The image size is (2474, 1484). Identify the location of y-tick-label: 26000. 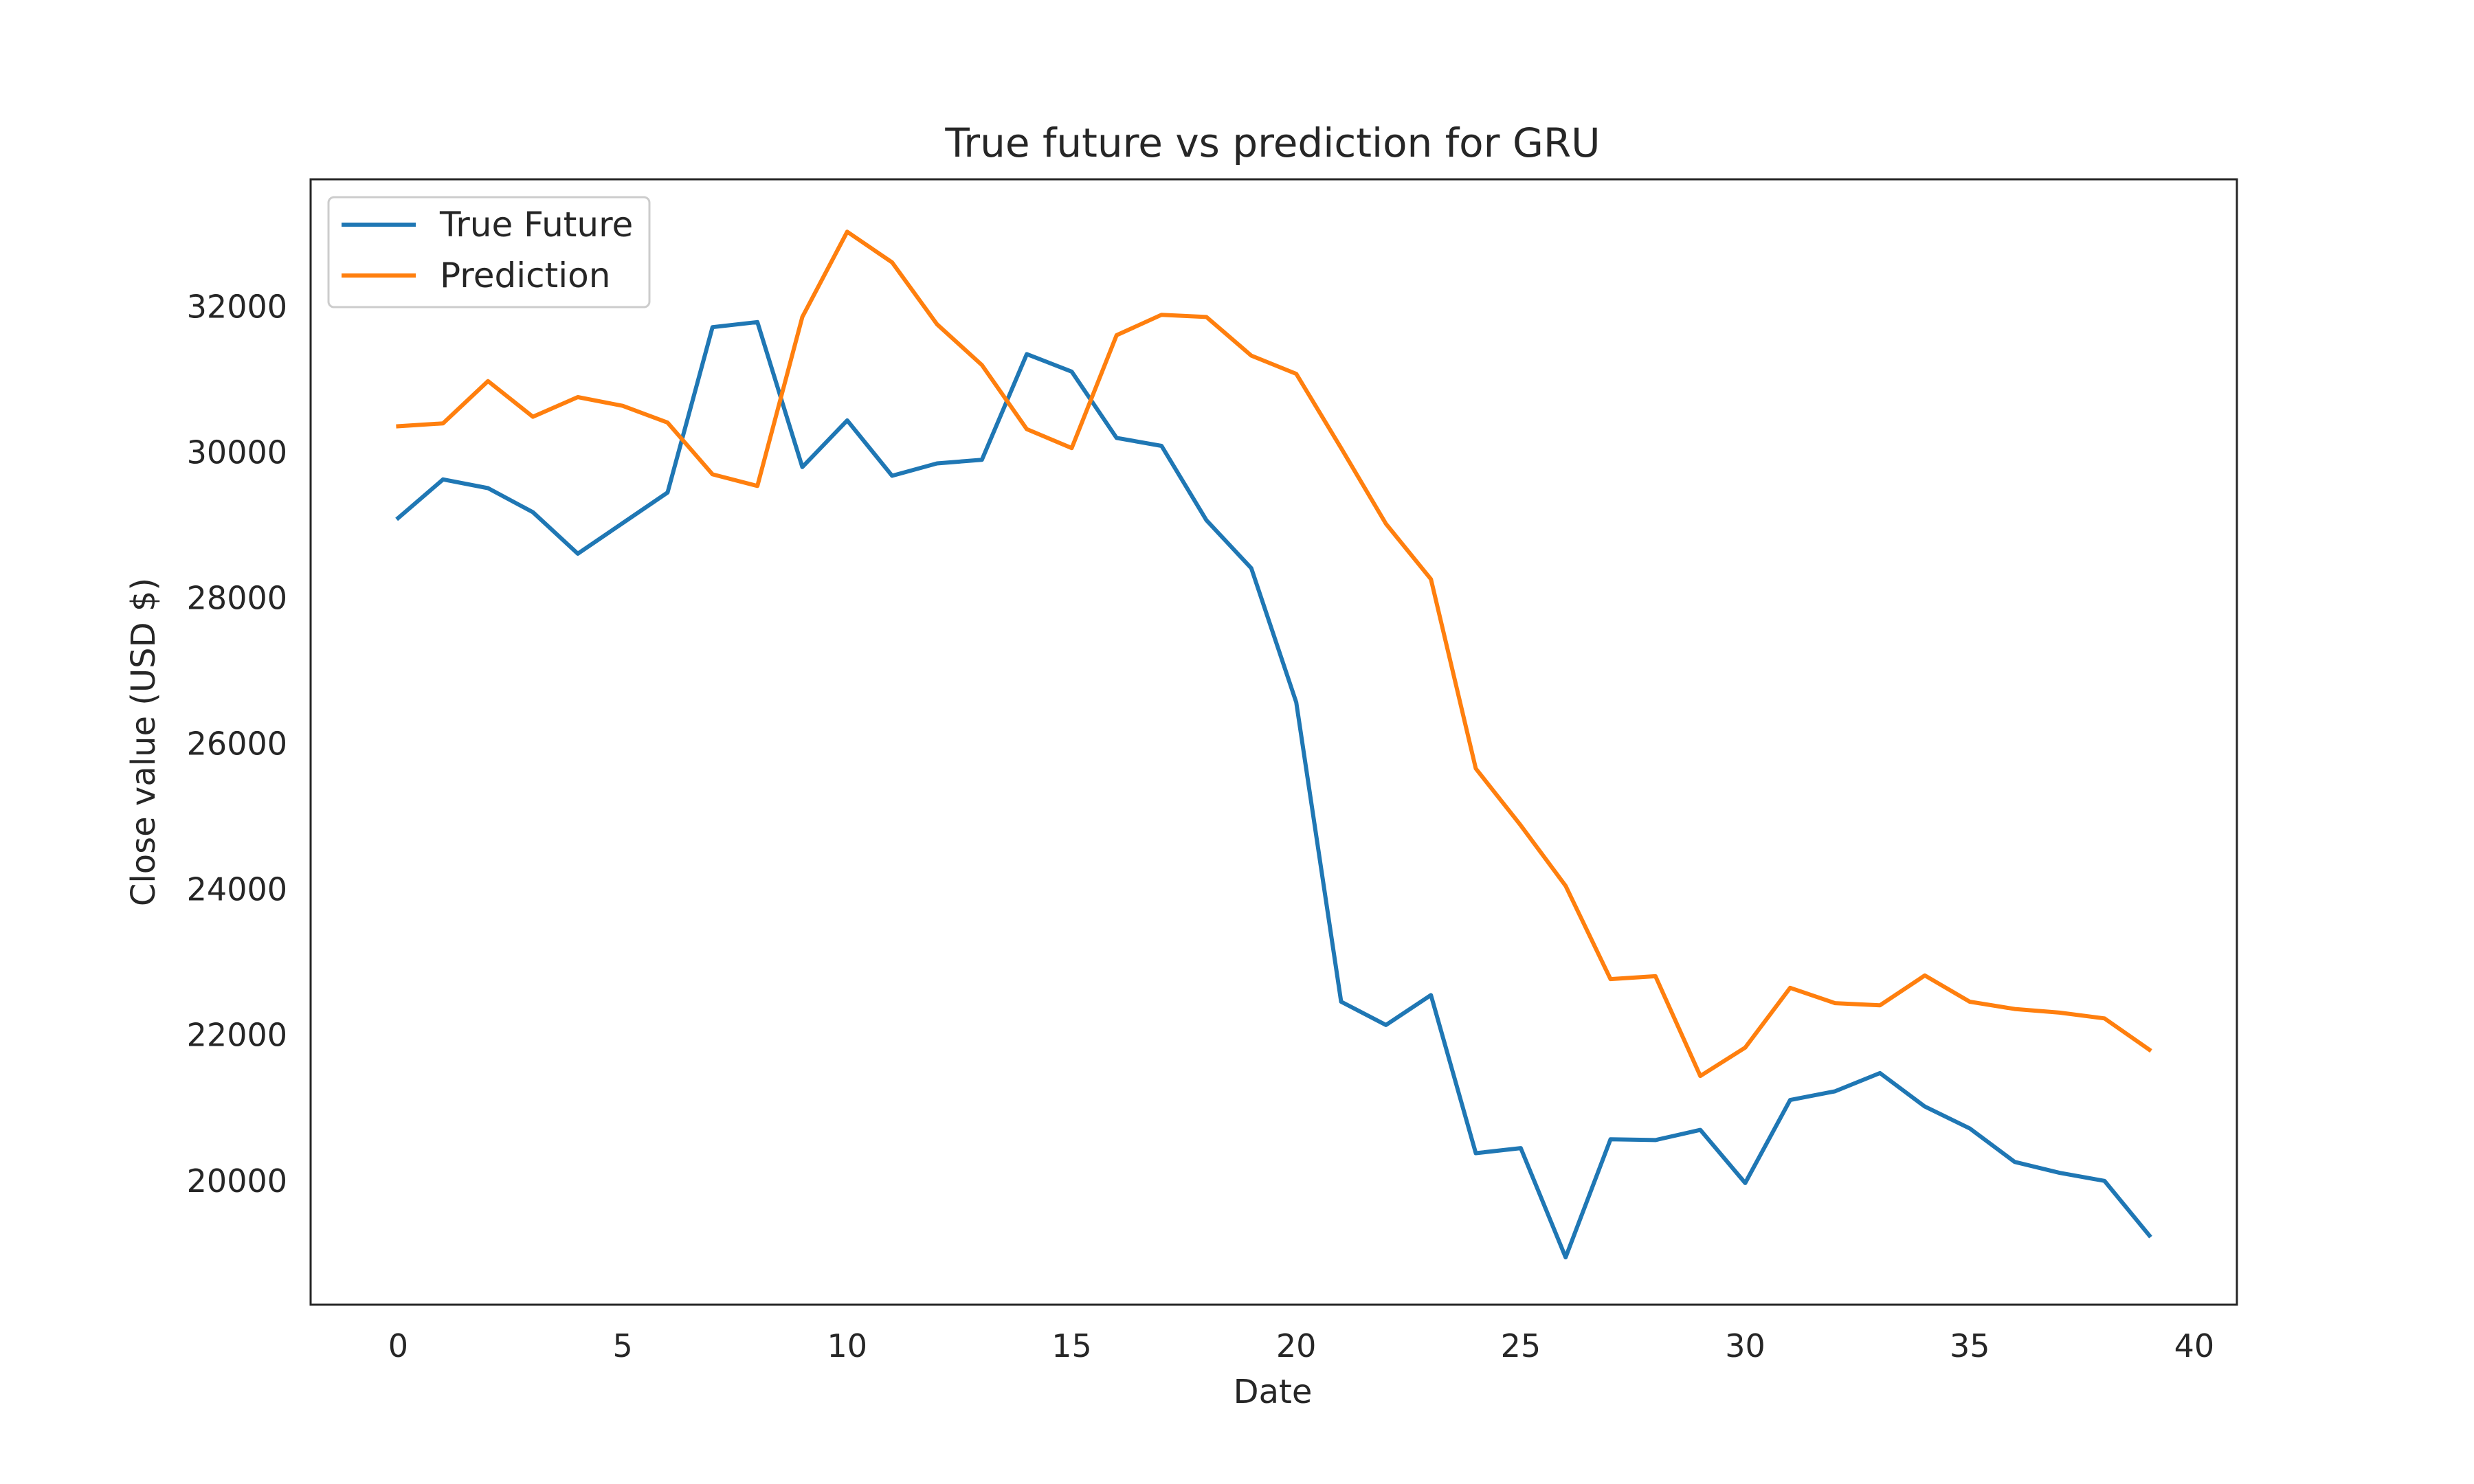
(237, 744).